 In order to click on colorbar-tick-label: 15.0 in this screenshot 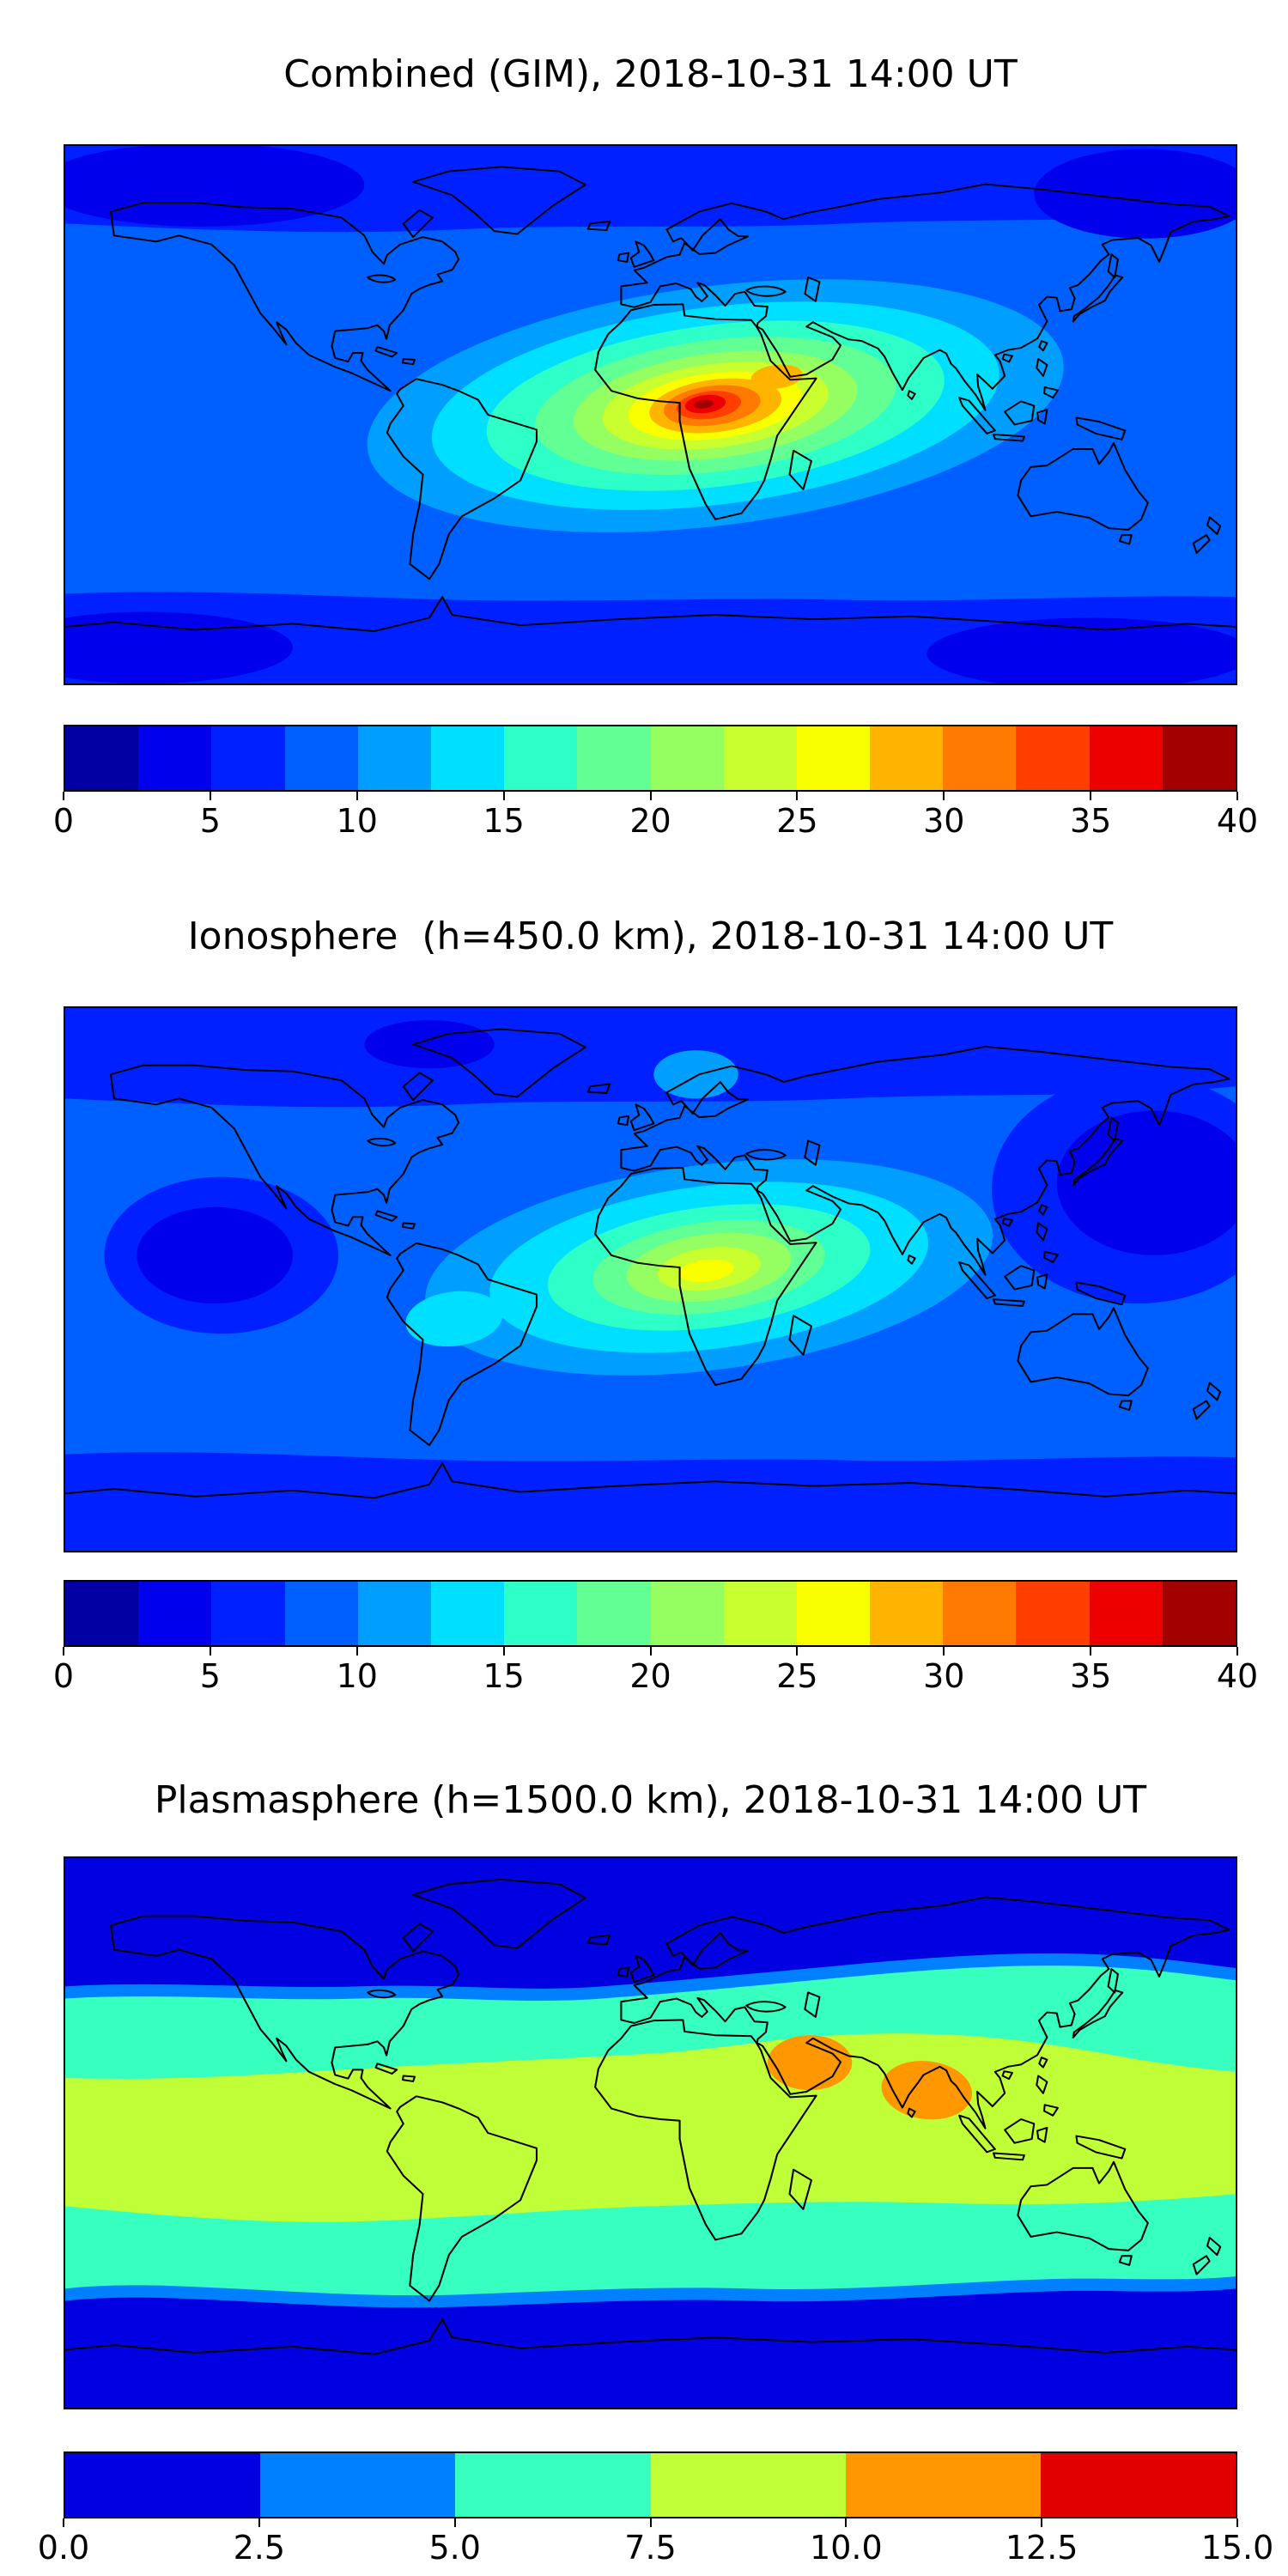, I will do `click(1237, 2548)`.